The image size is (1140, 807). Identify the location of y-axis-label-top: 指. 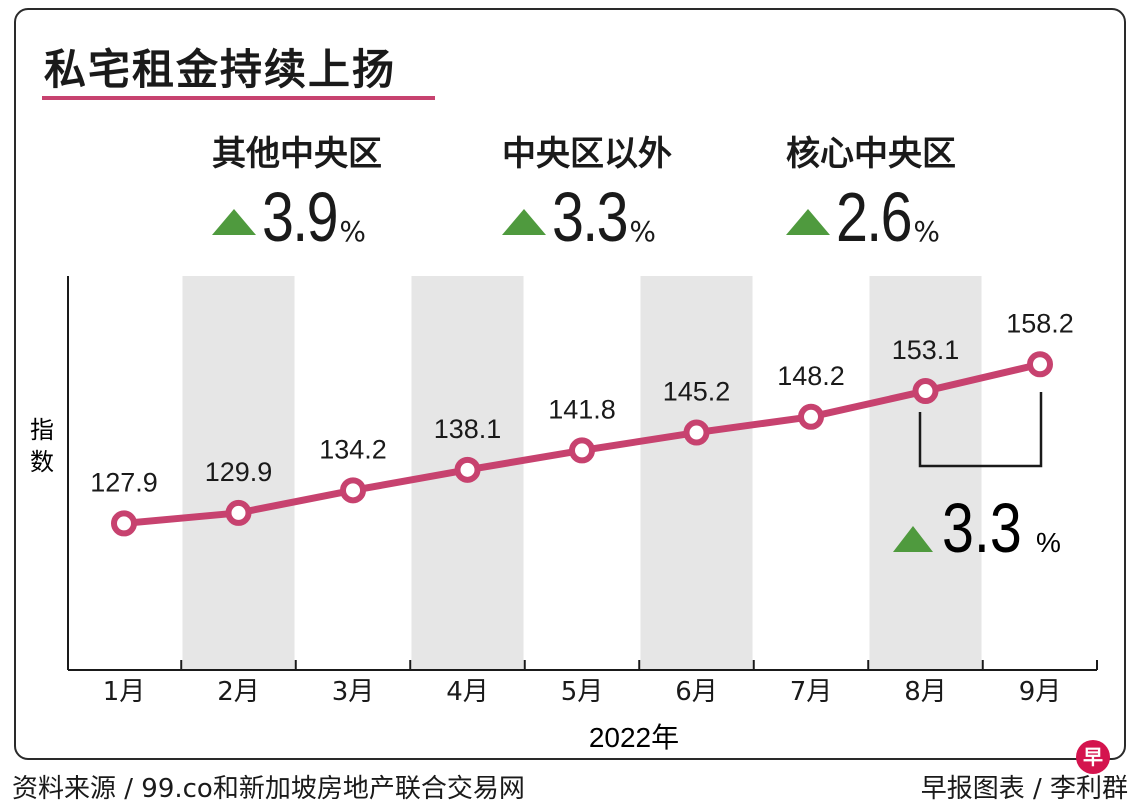
(42, 430).